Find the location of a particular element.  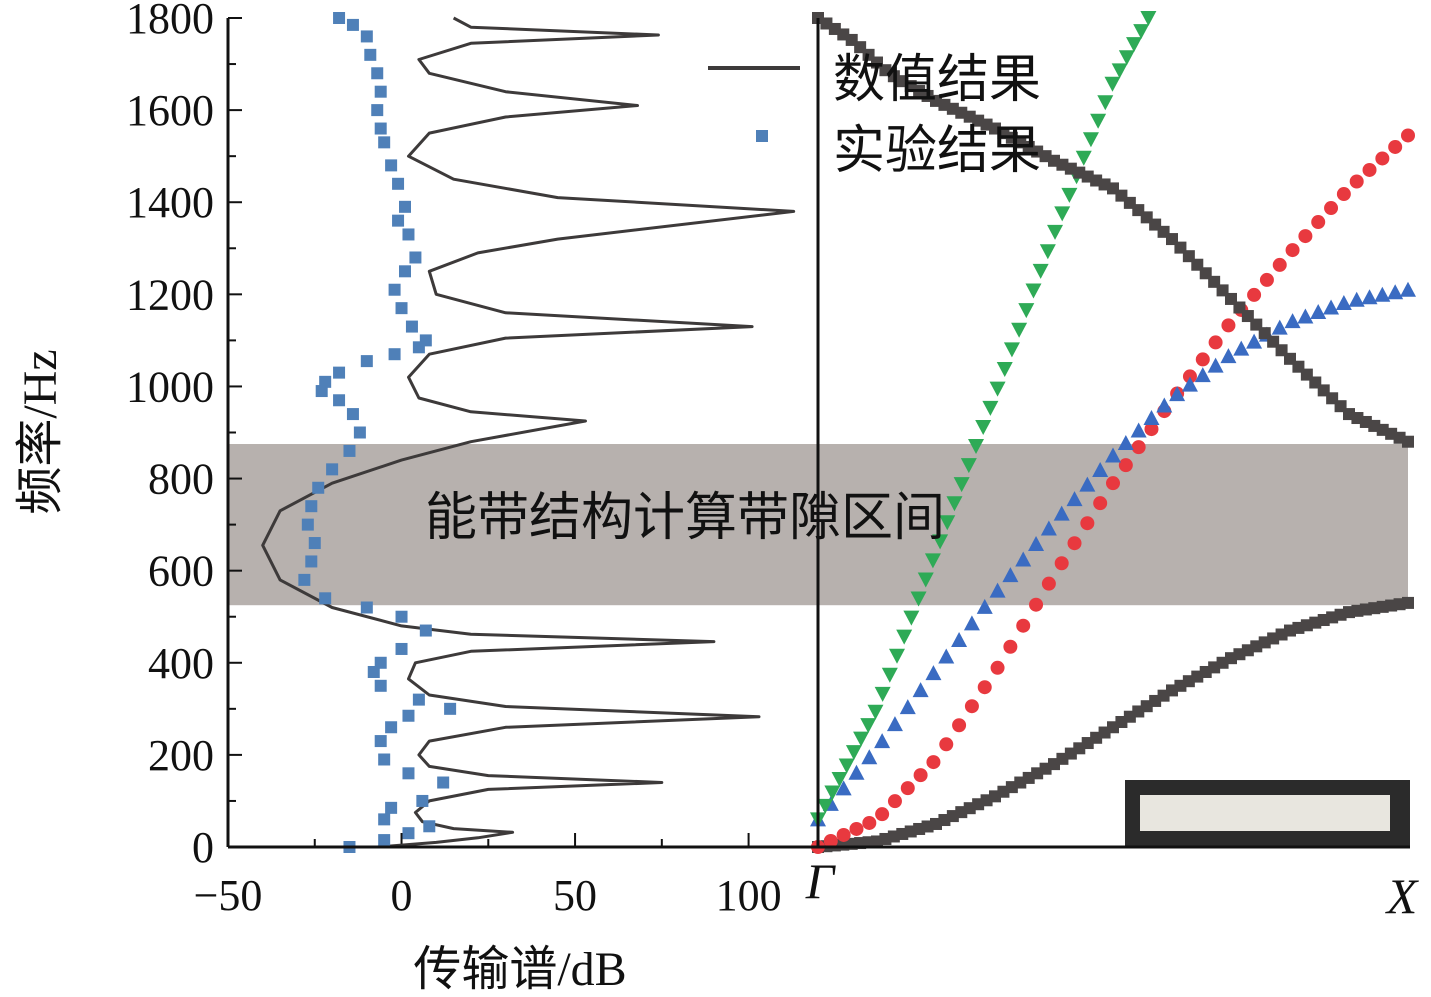

x-tick-label: −50 is located at coordinates (228, 895).